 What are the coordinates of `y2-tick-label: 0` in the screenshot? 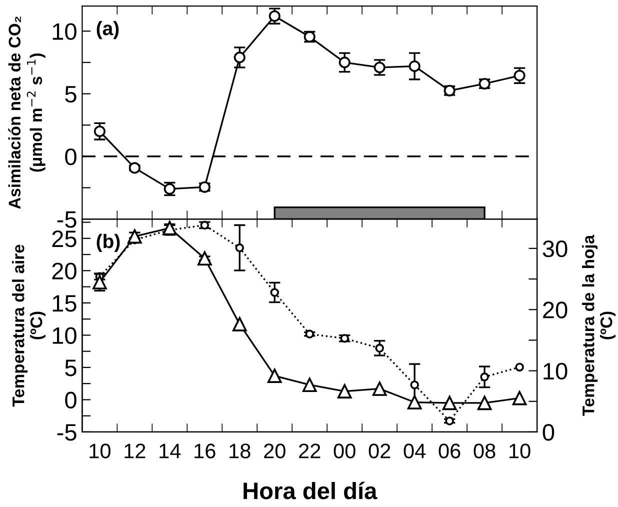 It's located at (548, 432).